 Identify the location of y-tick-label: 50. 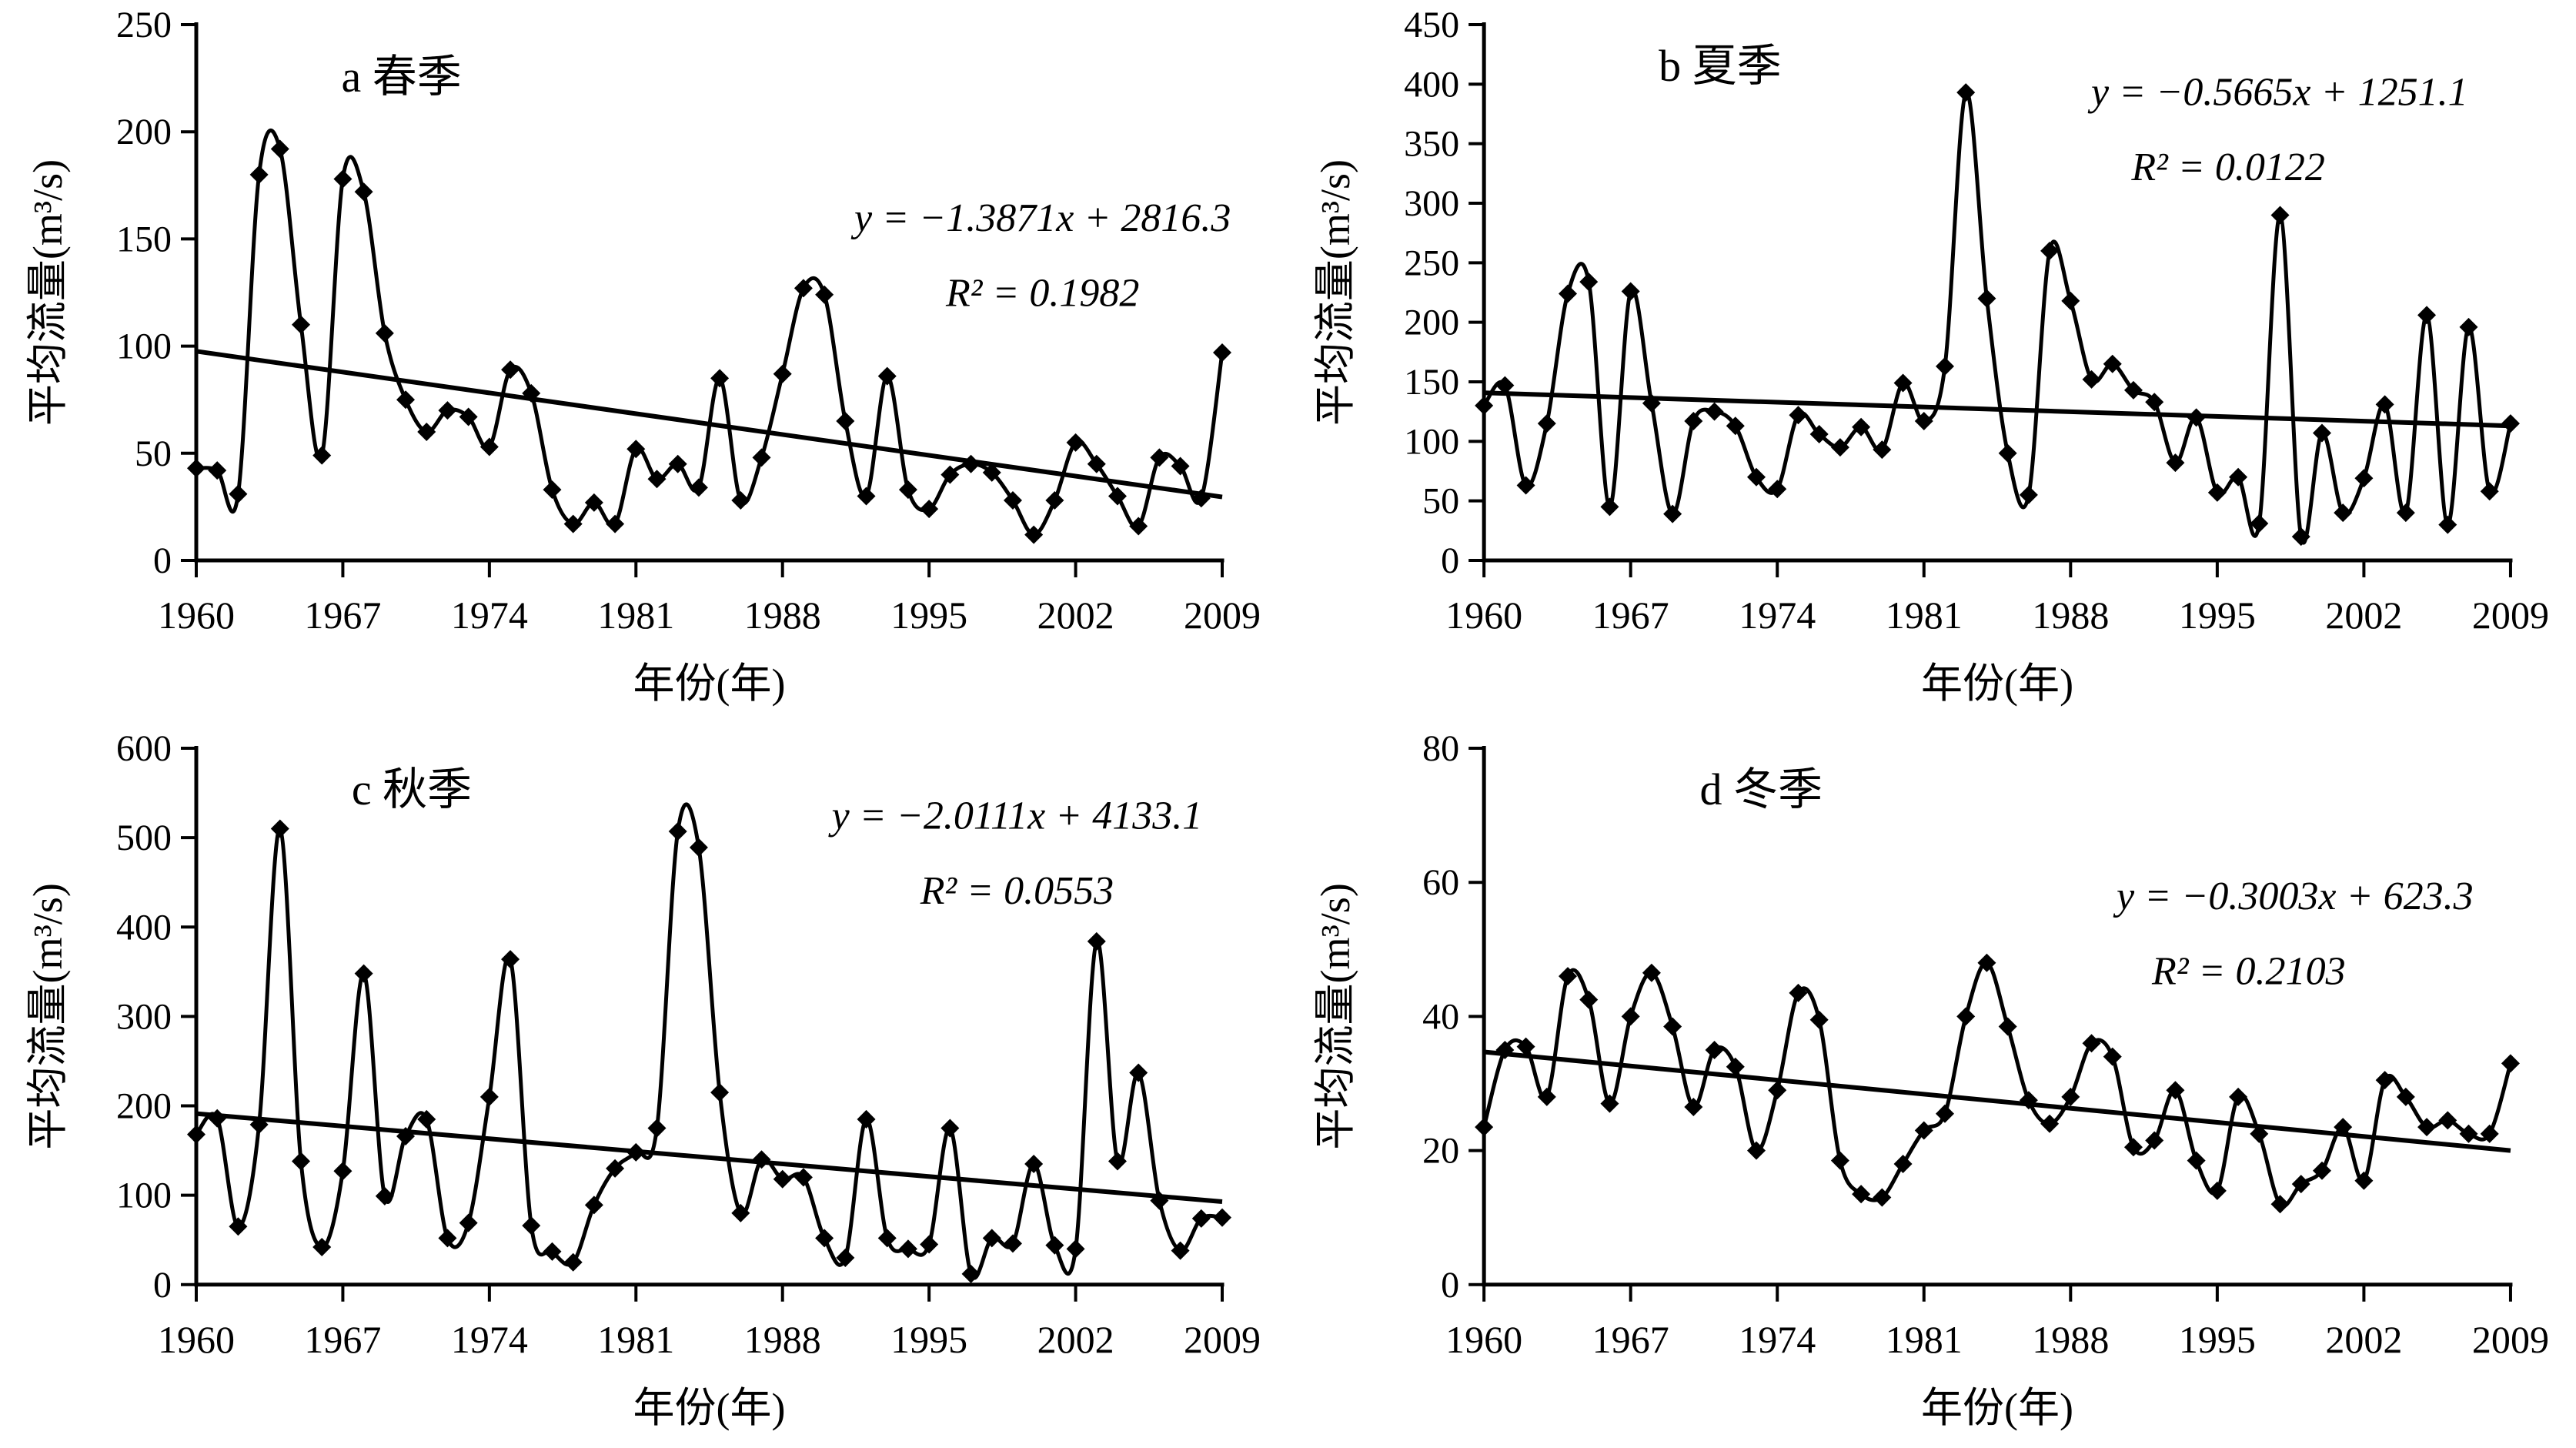
(153, 454).